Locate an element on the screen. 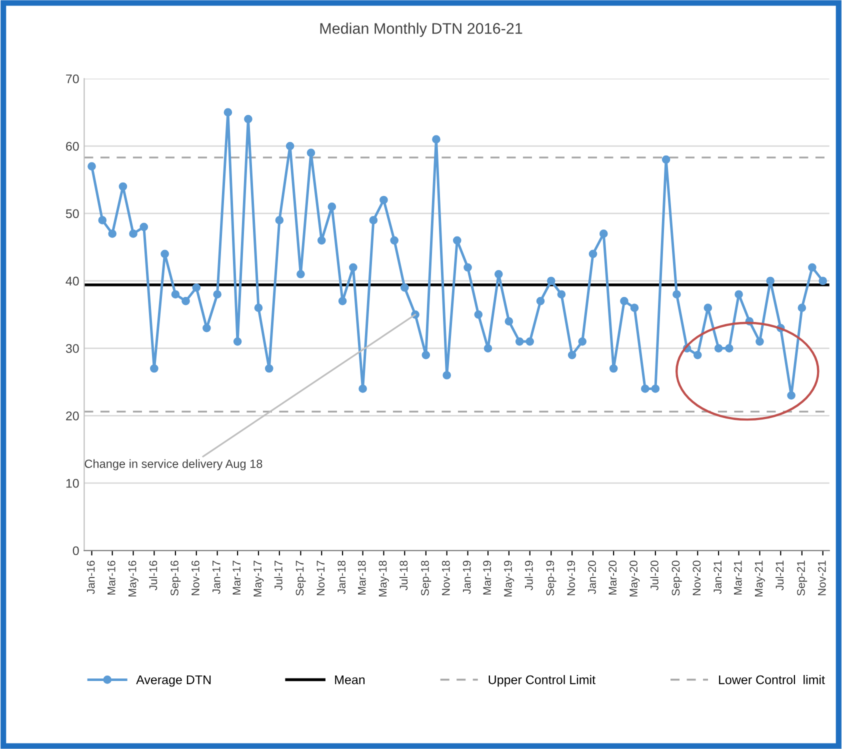 The image size is (842, 749). x-tick-label: Jul-21 is located at coordinates (779, 575).